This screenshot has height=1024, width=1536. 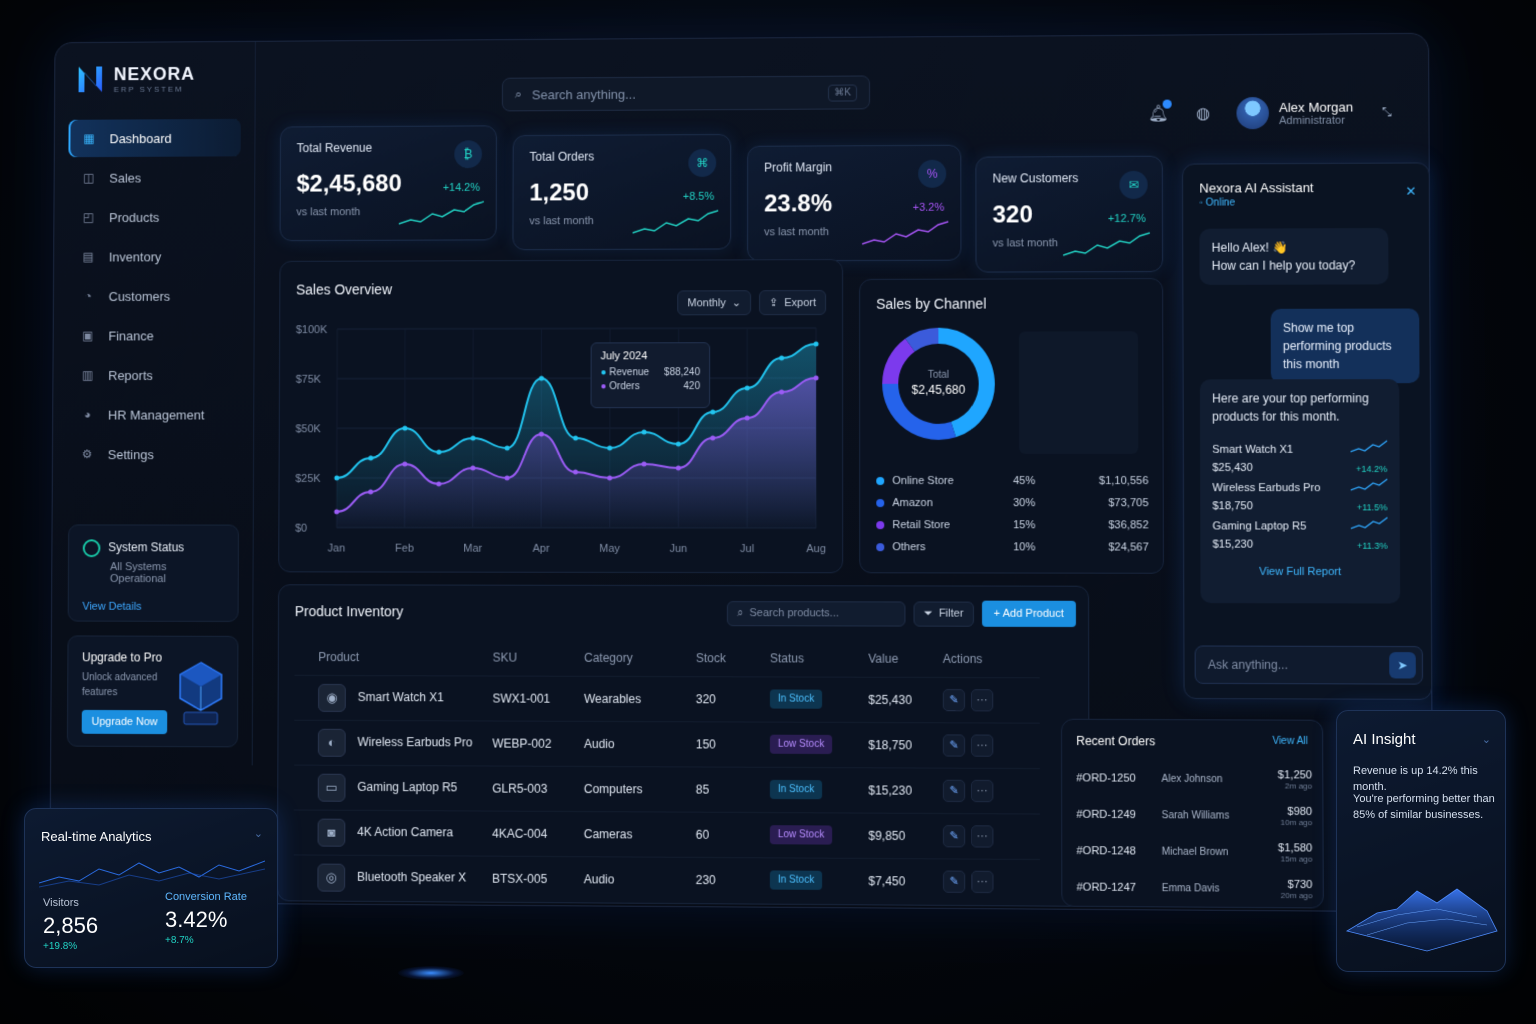 I want to click on view-details-link: View Details, so click(x=152, y=607).